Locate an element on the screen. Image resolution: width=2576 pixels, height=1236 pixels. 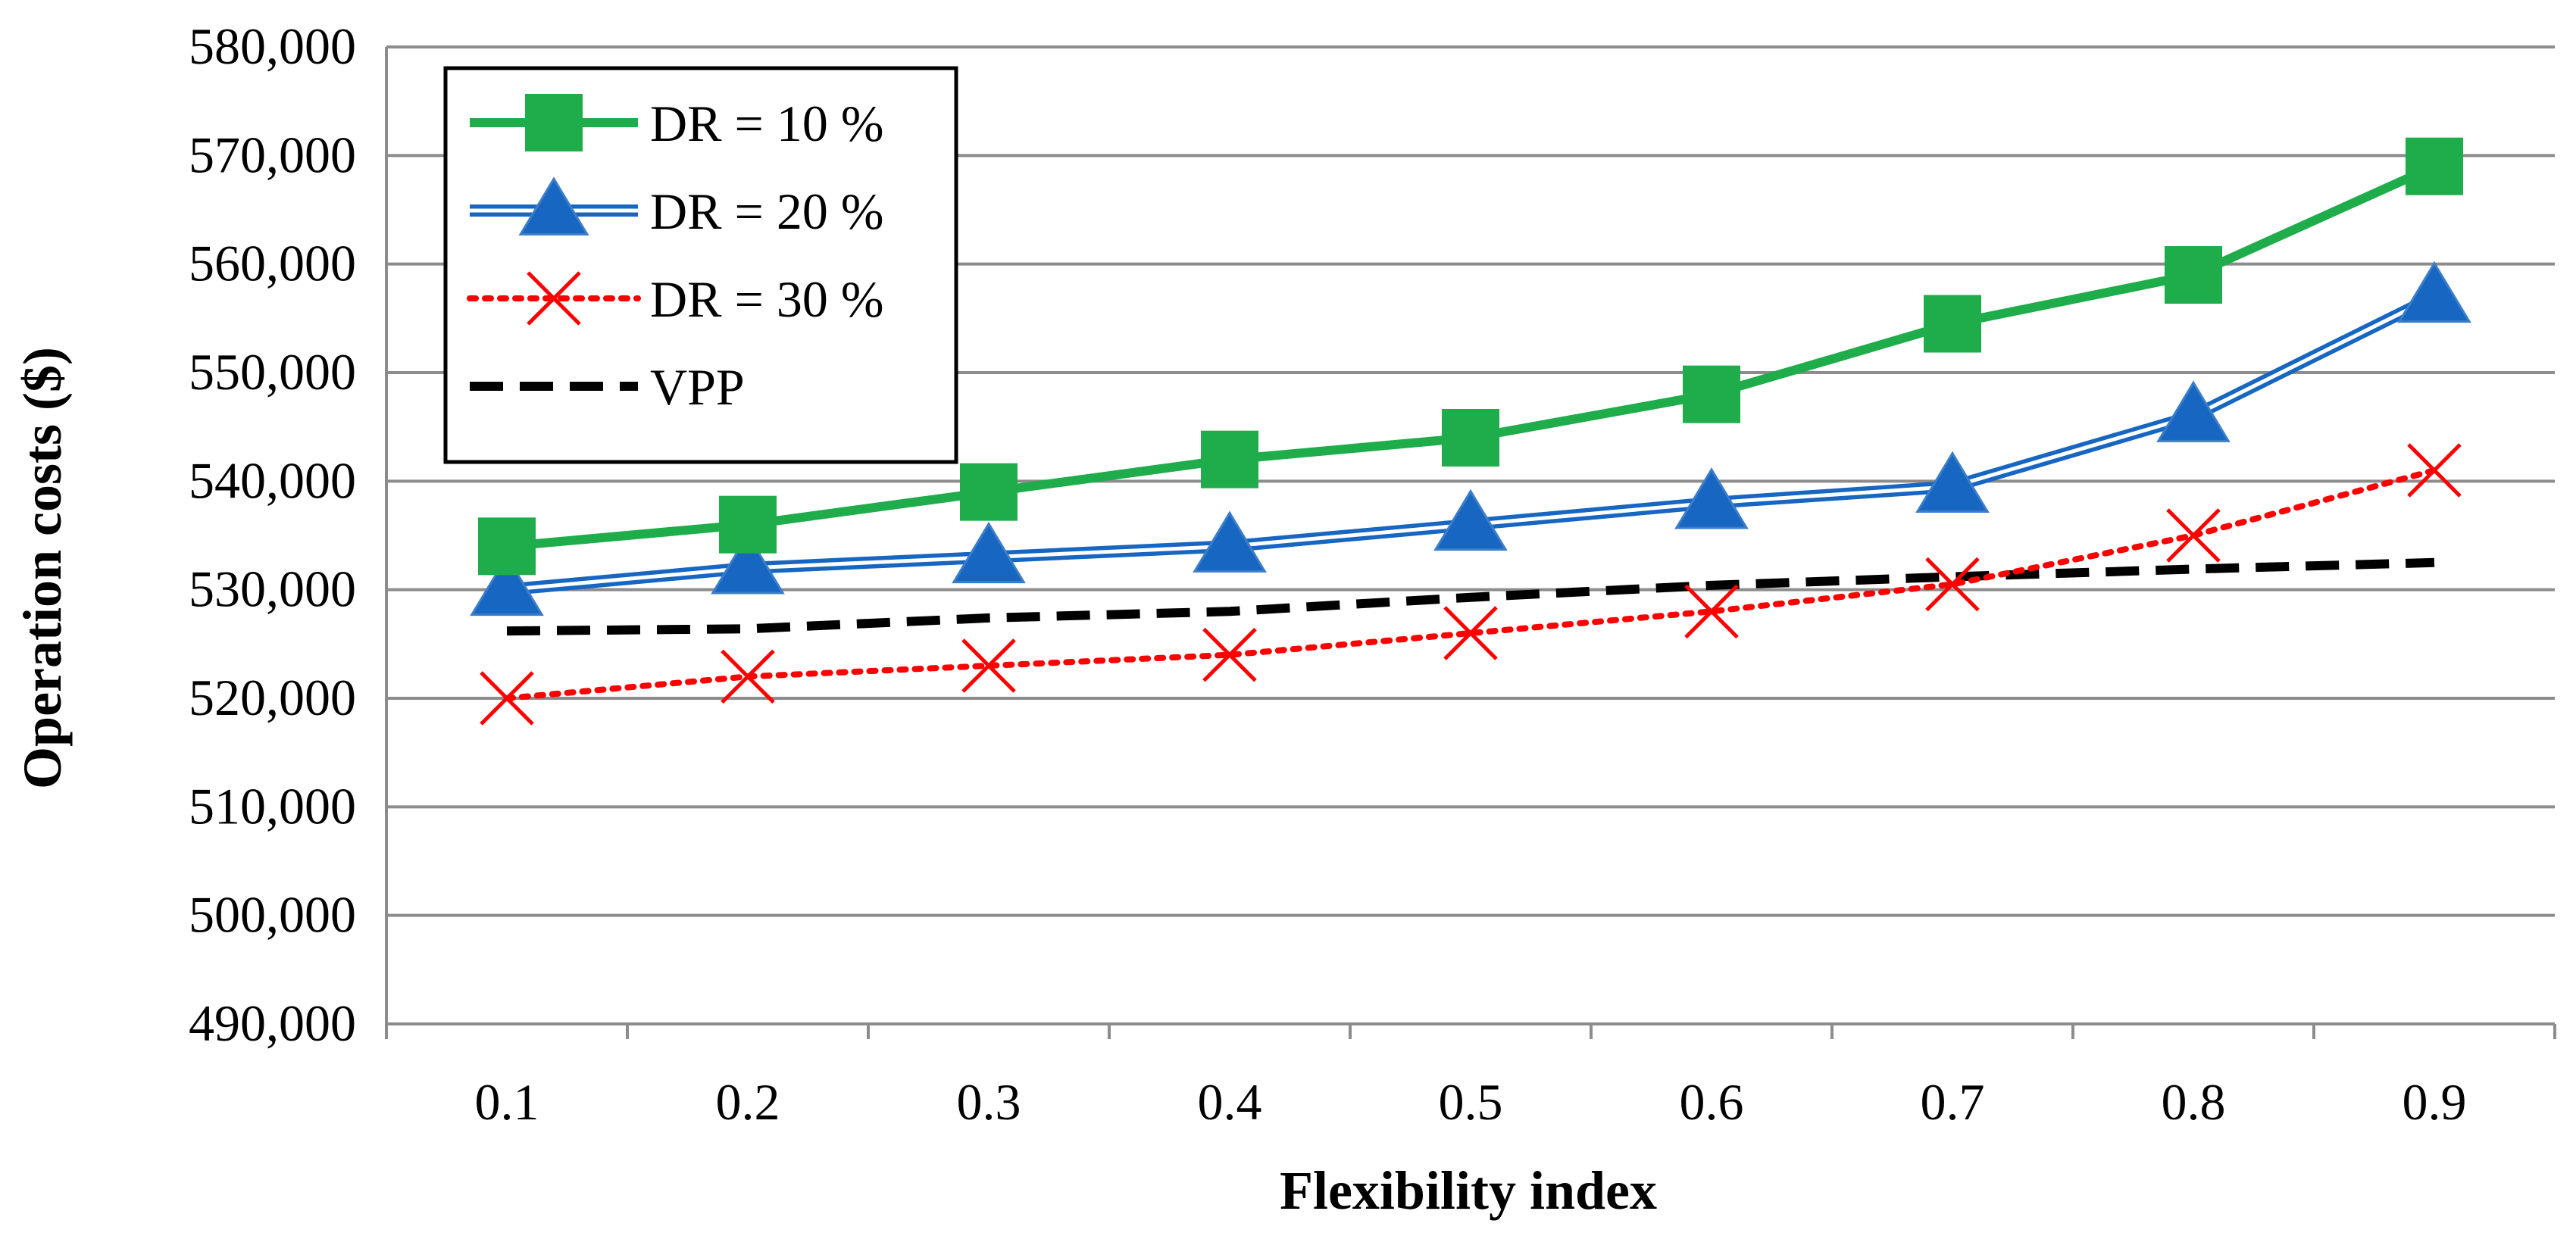
y-tick-label: 570,000 is located at coordinates (272, 154).